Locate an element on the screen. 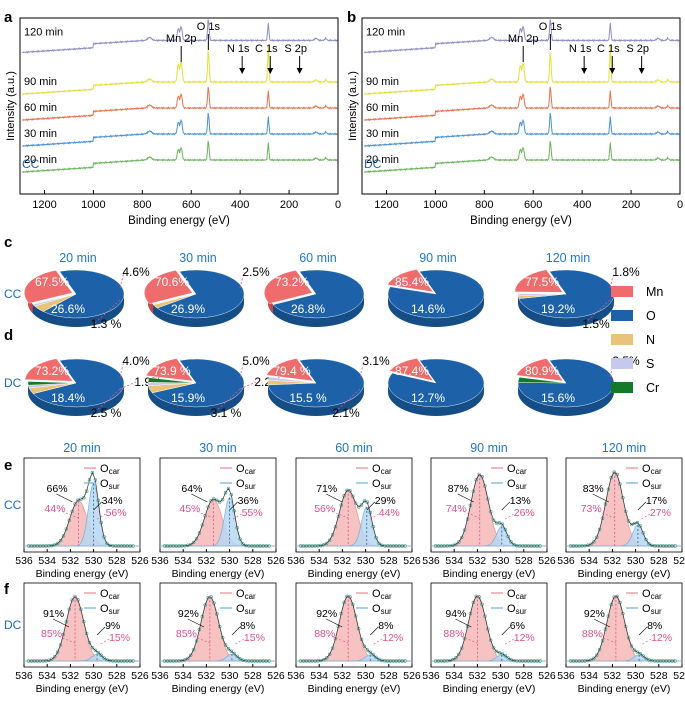 This screenshot has width=685, height=703. pie-label-mn: 15.6% is located at coordinates (558, 398).